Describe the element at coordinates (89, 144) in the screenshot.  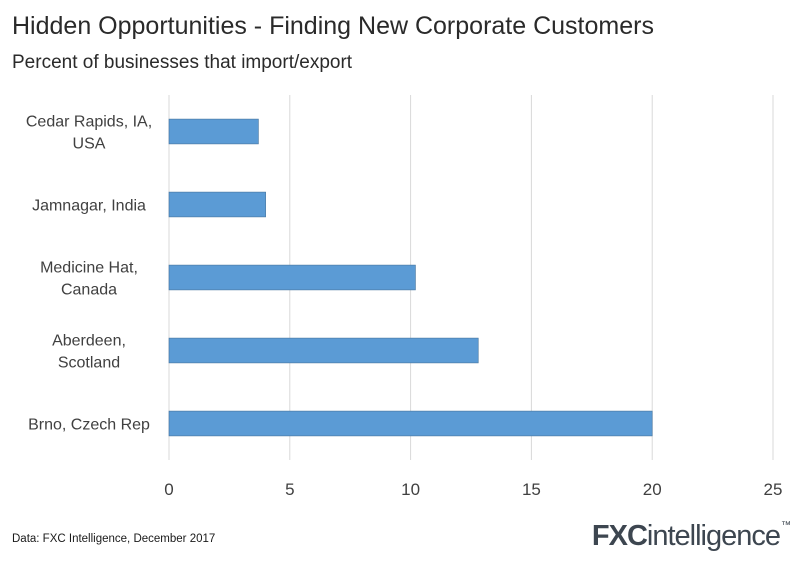
I see `category-label: USA` at that location.